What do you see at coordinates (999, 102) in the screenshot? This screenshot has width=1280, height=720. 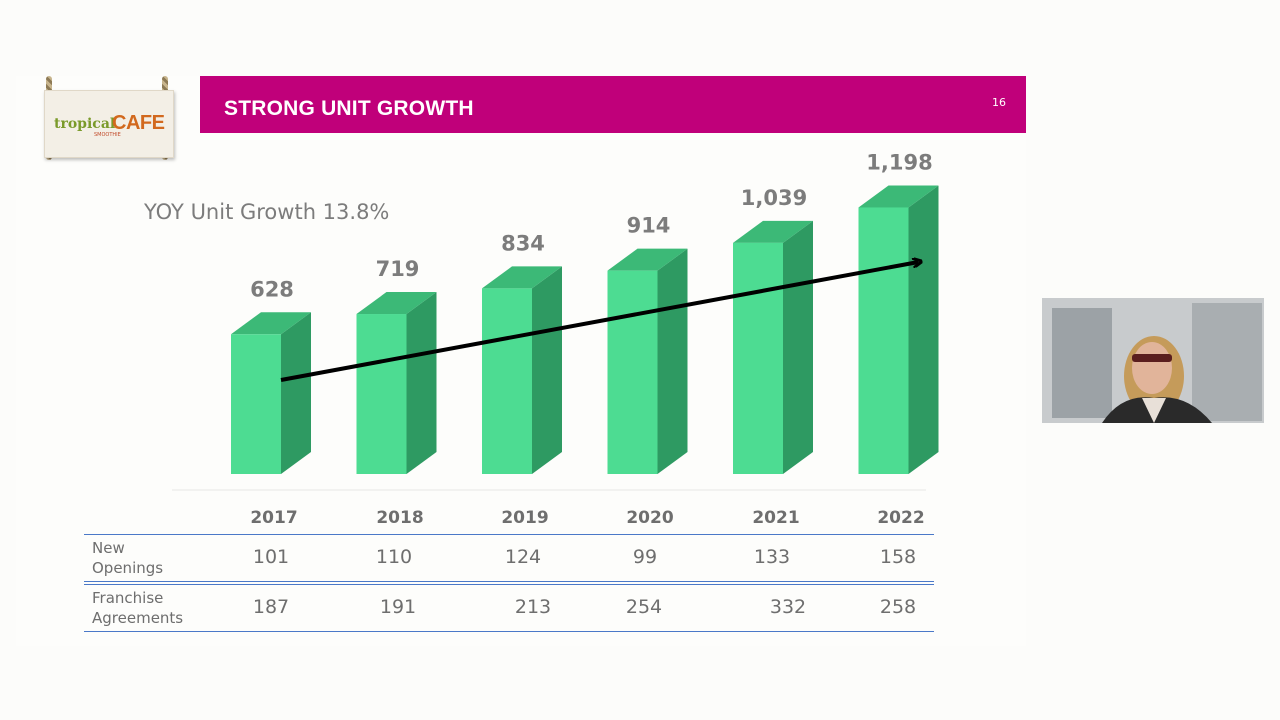 I see `slide-page-number: 16` at bounding box center [999, 102].